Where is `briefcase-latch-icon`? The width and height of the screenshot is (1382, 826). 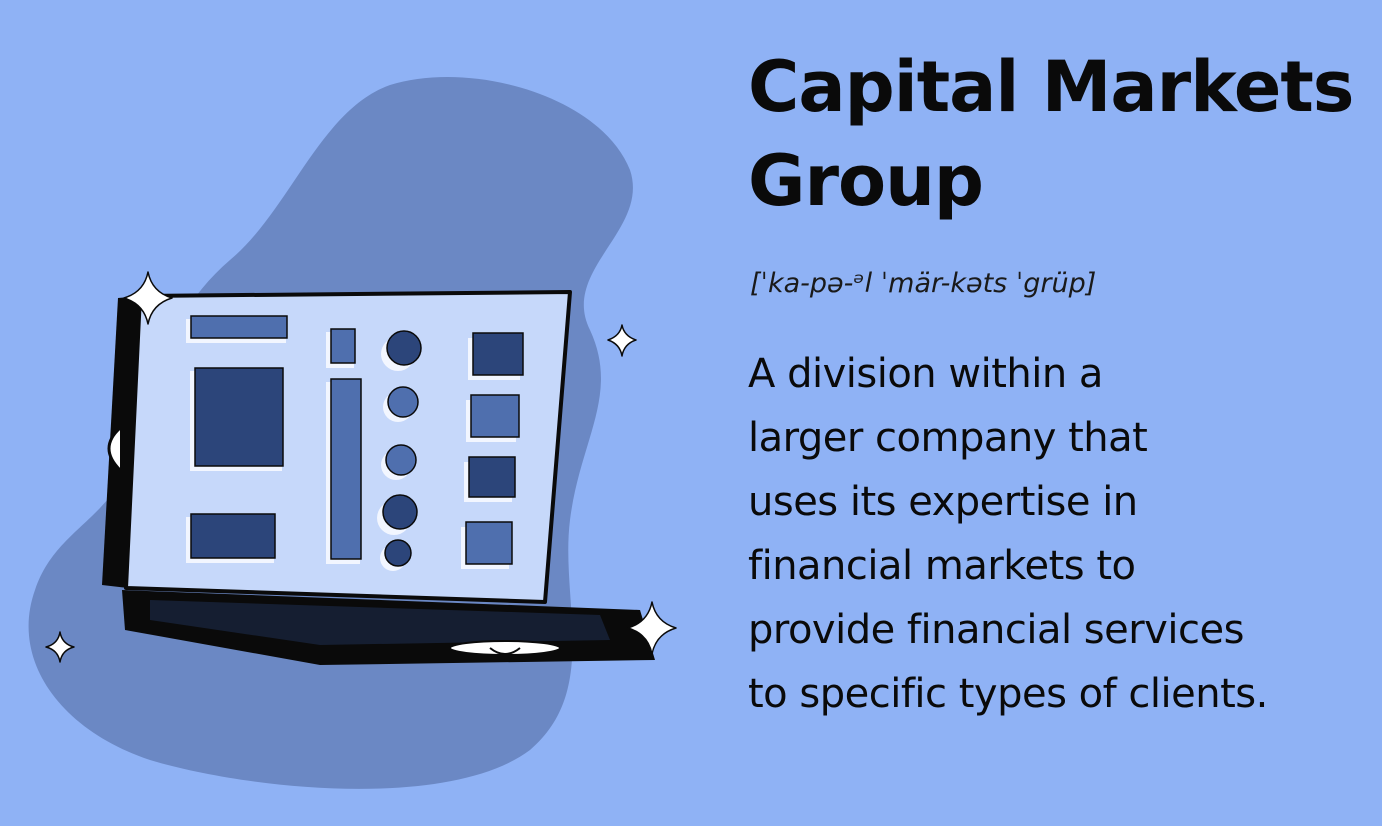
briefcase-latch-icon is located at coordinates (114, 449).